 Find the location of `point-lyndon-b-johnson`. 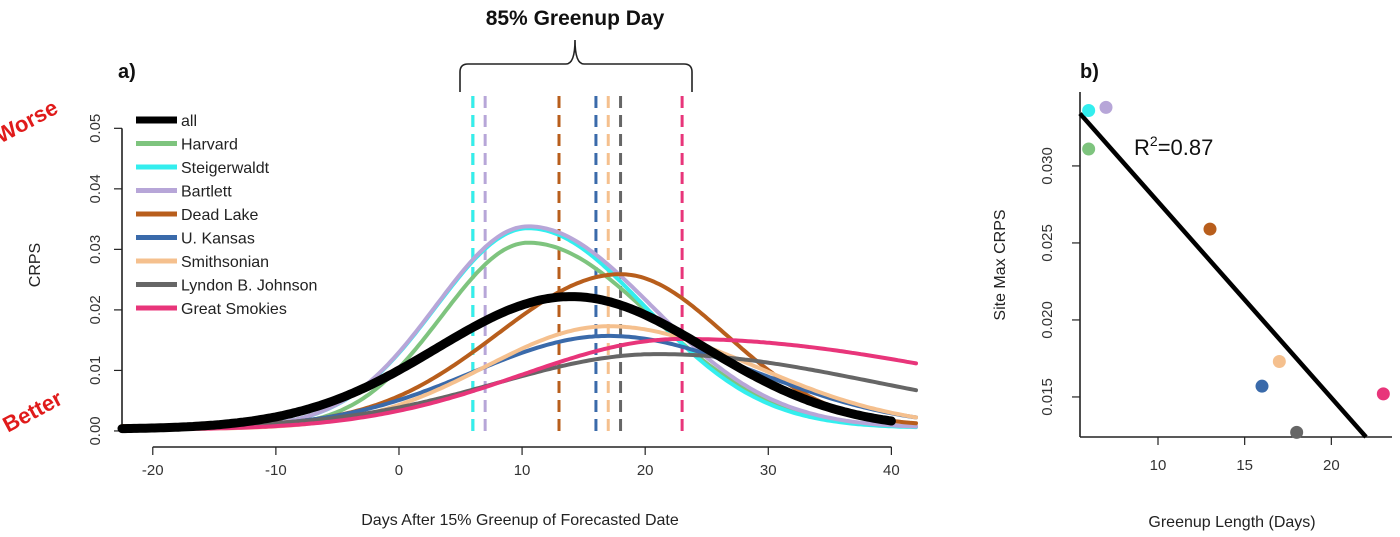

point-lyndon-b-johnson is located at coordinates (1297, 432).